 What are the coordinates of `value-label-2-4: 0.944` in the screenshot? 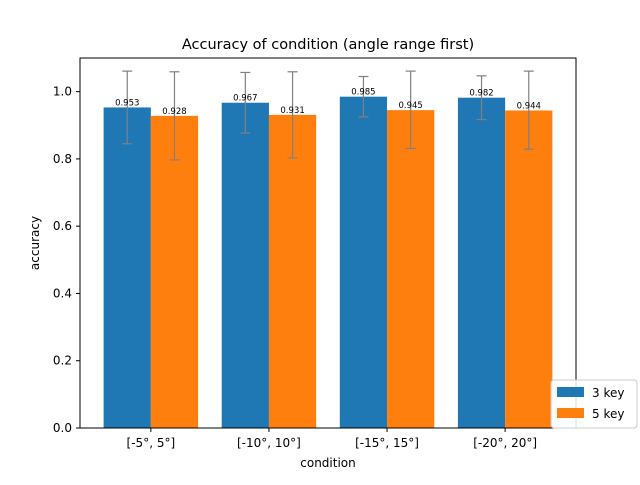 It's located at (529, 106).